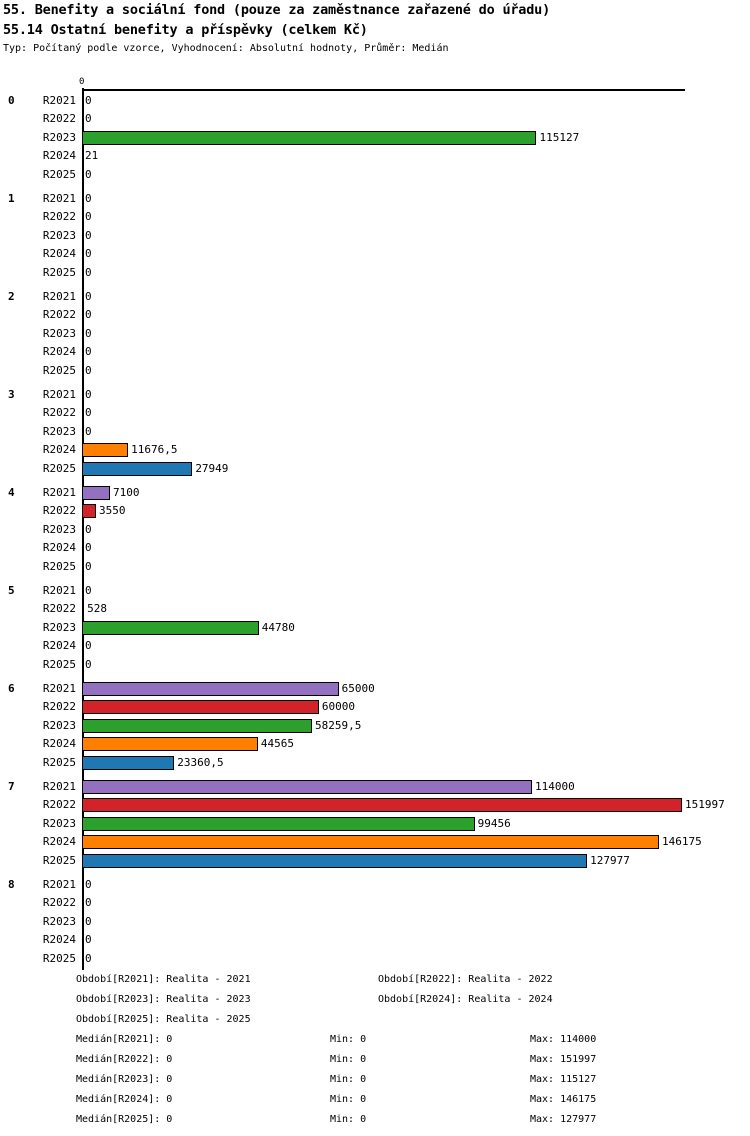 The height and width of the screenshot is (1136, 750). Describe the element at coordinates (375, 450) in the screenshot. I see `chart-row: R2024 11676,5` at that location.